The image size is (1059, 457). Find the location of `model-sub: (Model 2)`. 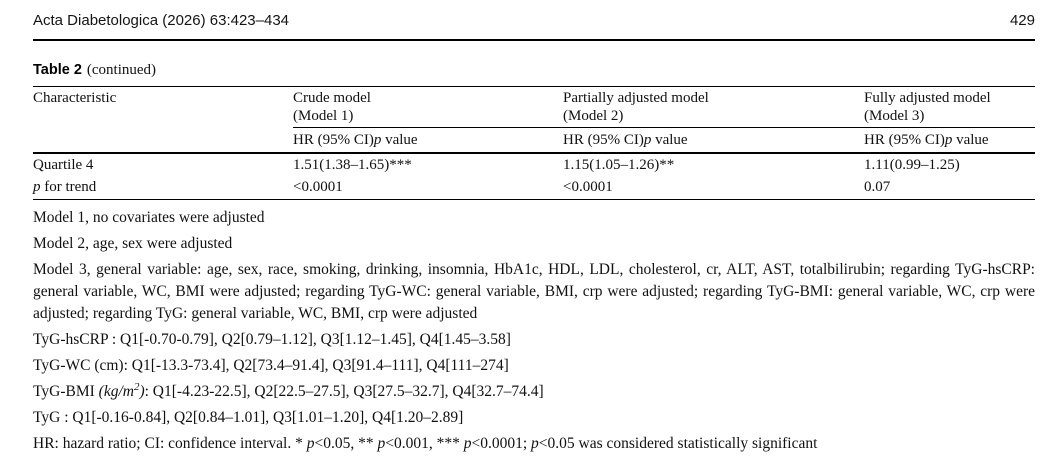

model-sub: (Model 2) is located at coordinates (593, 116).